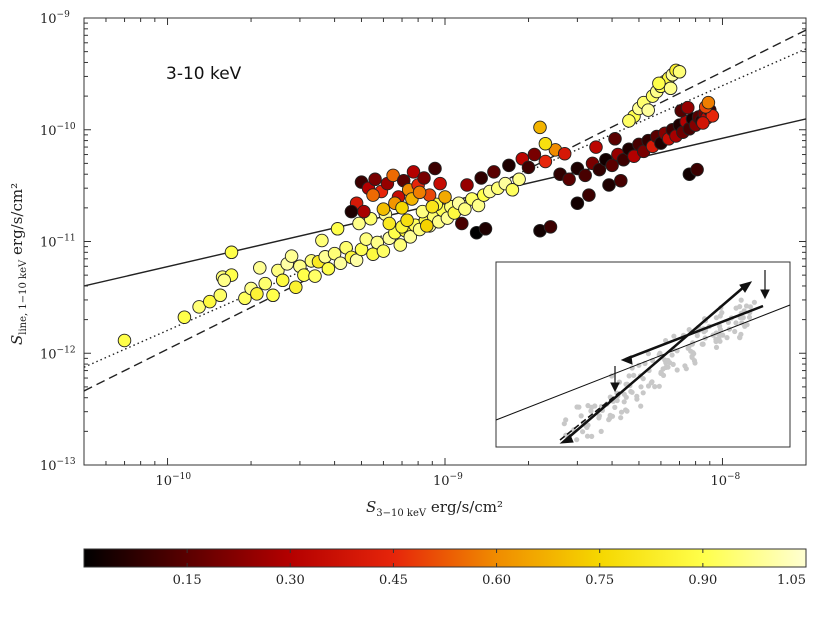 Image resolution: width=830 pixels, height=623 pixels. Describe the element at coordinates (17, 221) in the screenshot. I see `y-axis-label-unit: erg/s/cm²` at that location.